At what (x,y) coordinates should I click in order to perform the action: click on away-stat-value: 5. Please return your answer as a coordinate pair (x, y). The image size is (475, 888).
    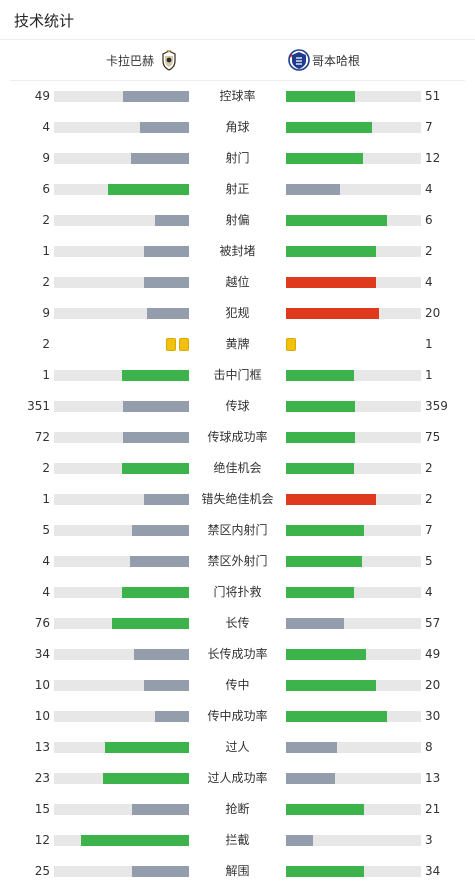
    Looking at the image, I should click on (429, 561).